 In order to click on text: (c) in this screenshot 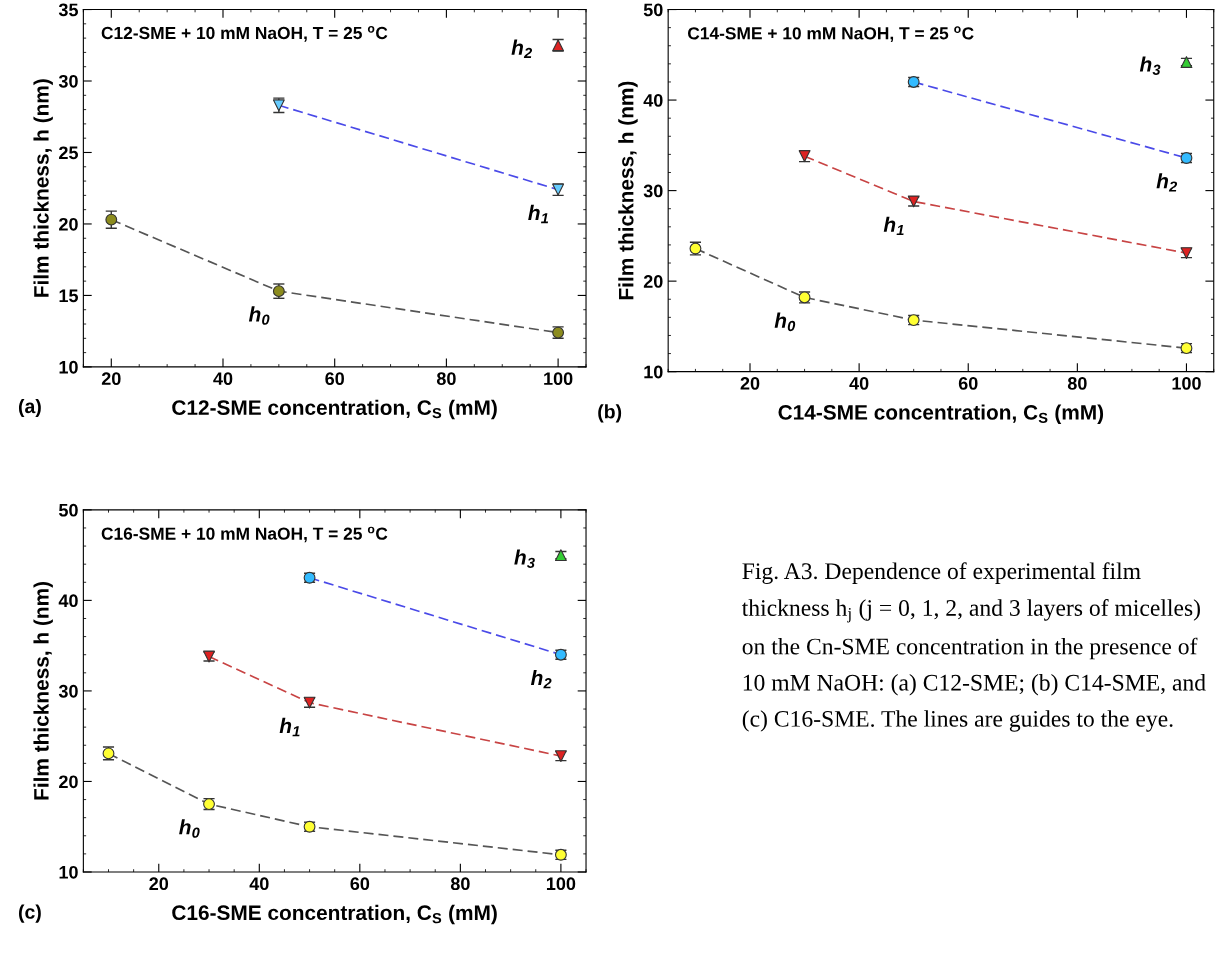, I will do `click(29, 913)`.